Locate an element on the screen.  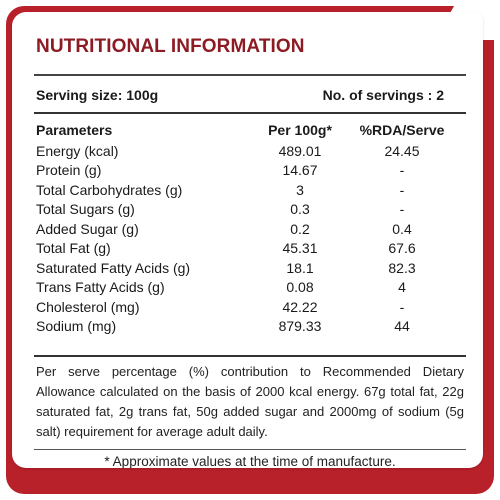
row-label: Saturated Fatty Acids (g) is located at coordinates (113, 267).